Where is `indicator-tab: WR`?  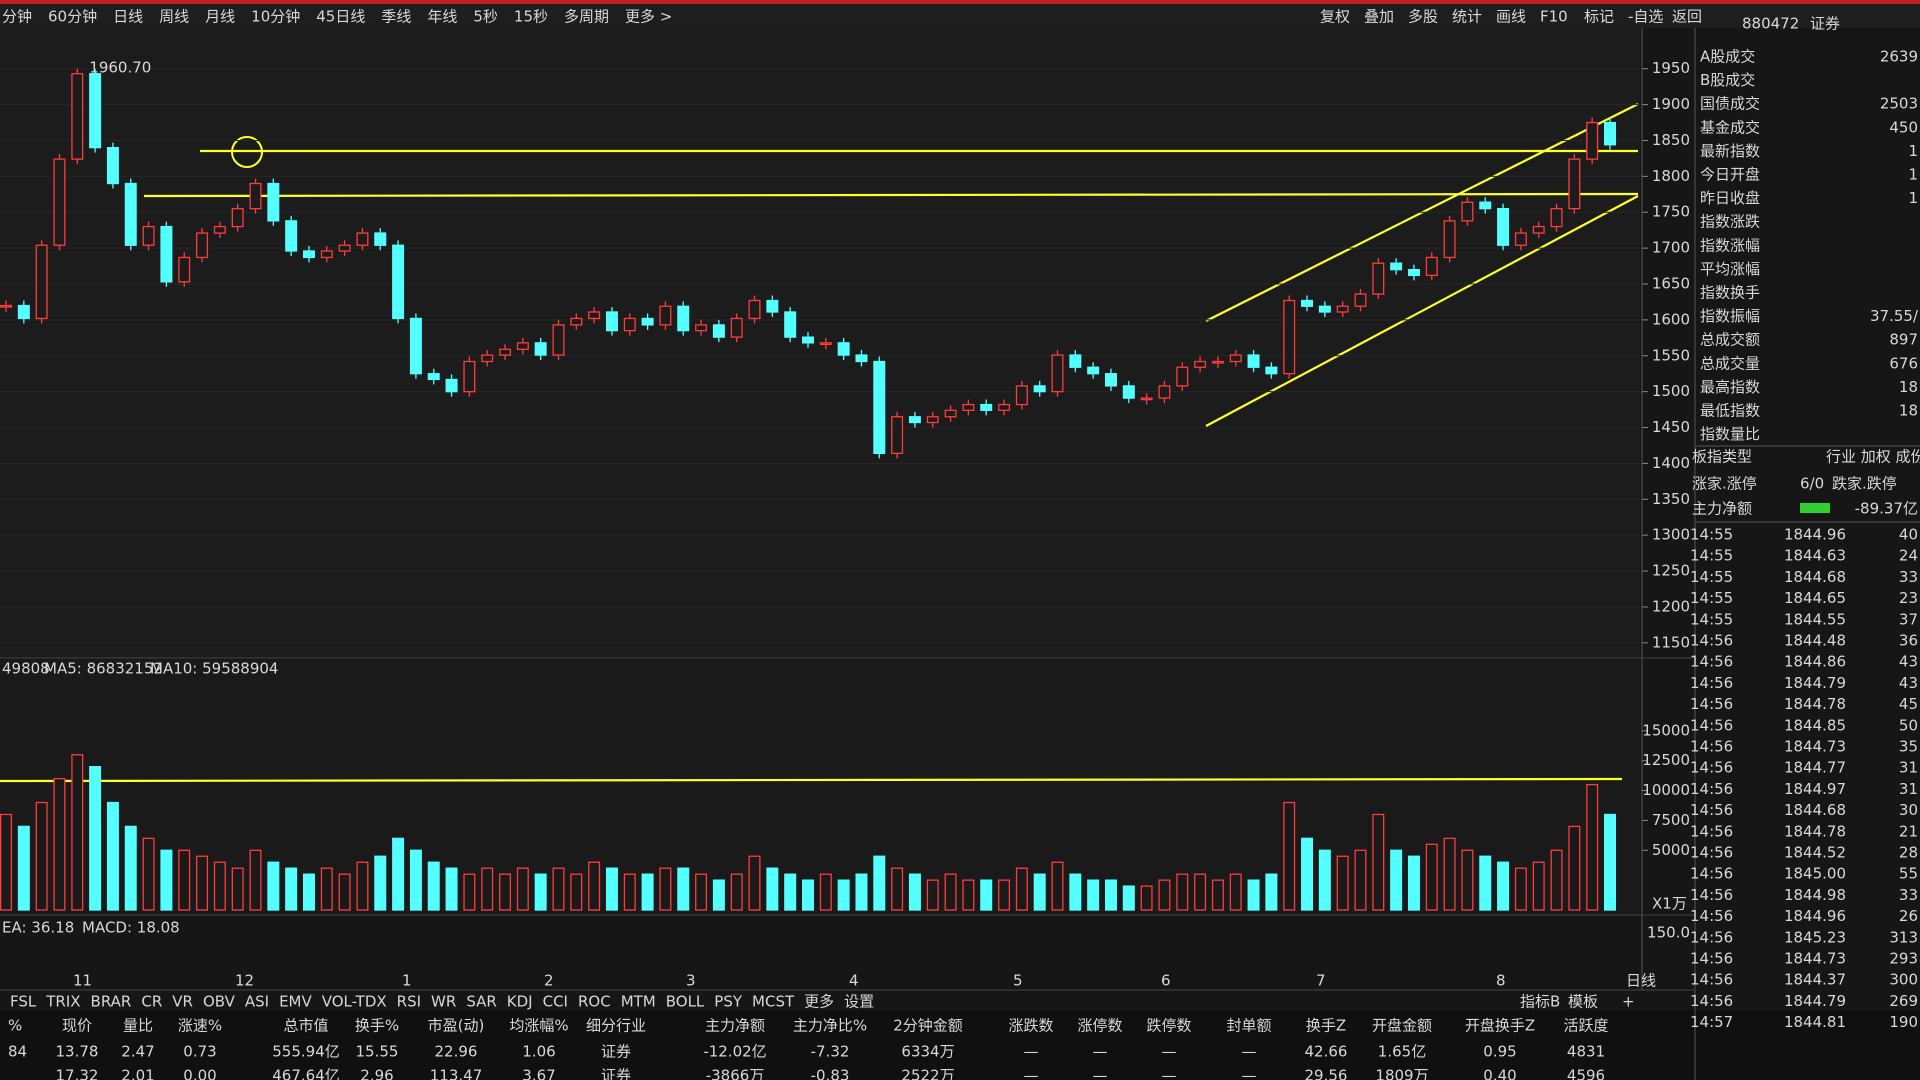
indicator-tab: WR is located at coordinates (443, 1002).